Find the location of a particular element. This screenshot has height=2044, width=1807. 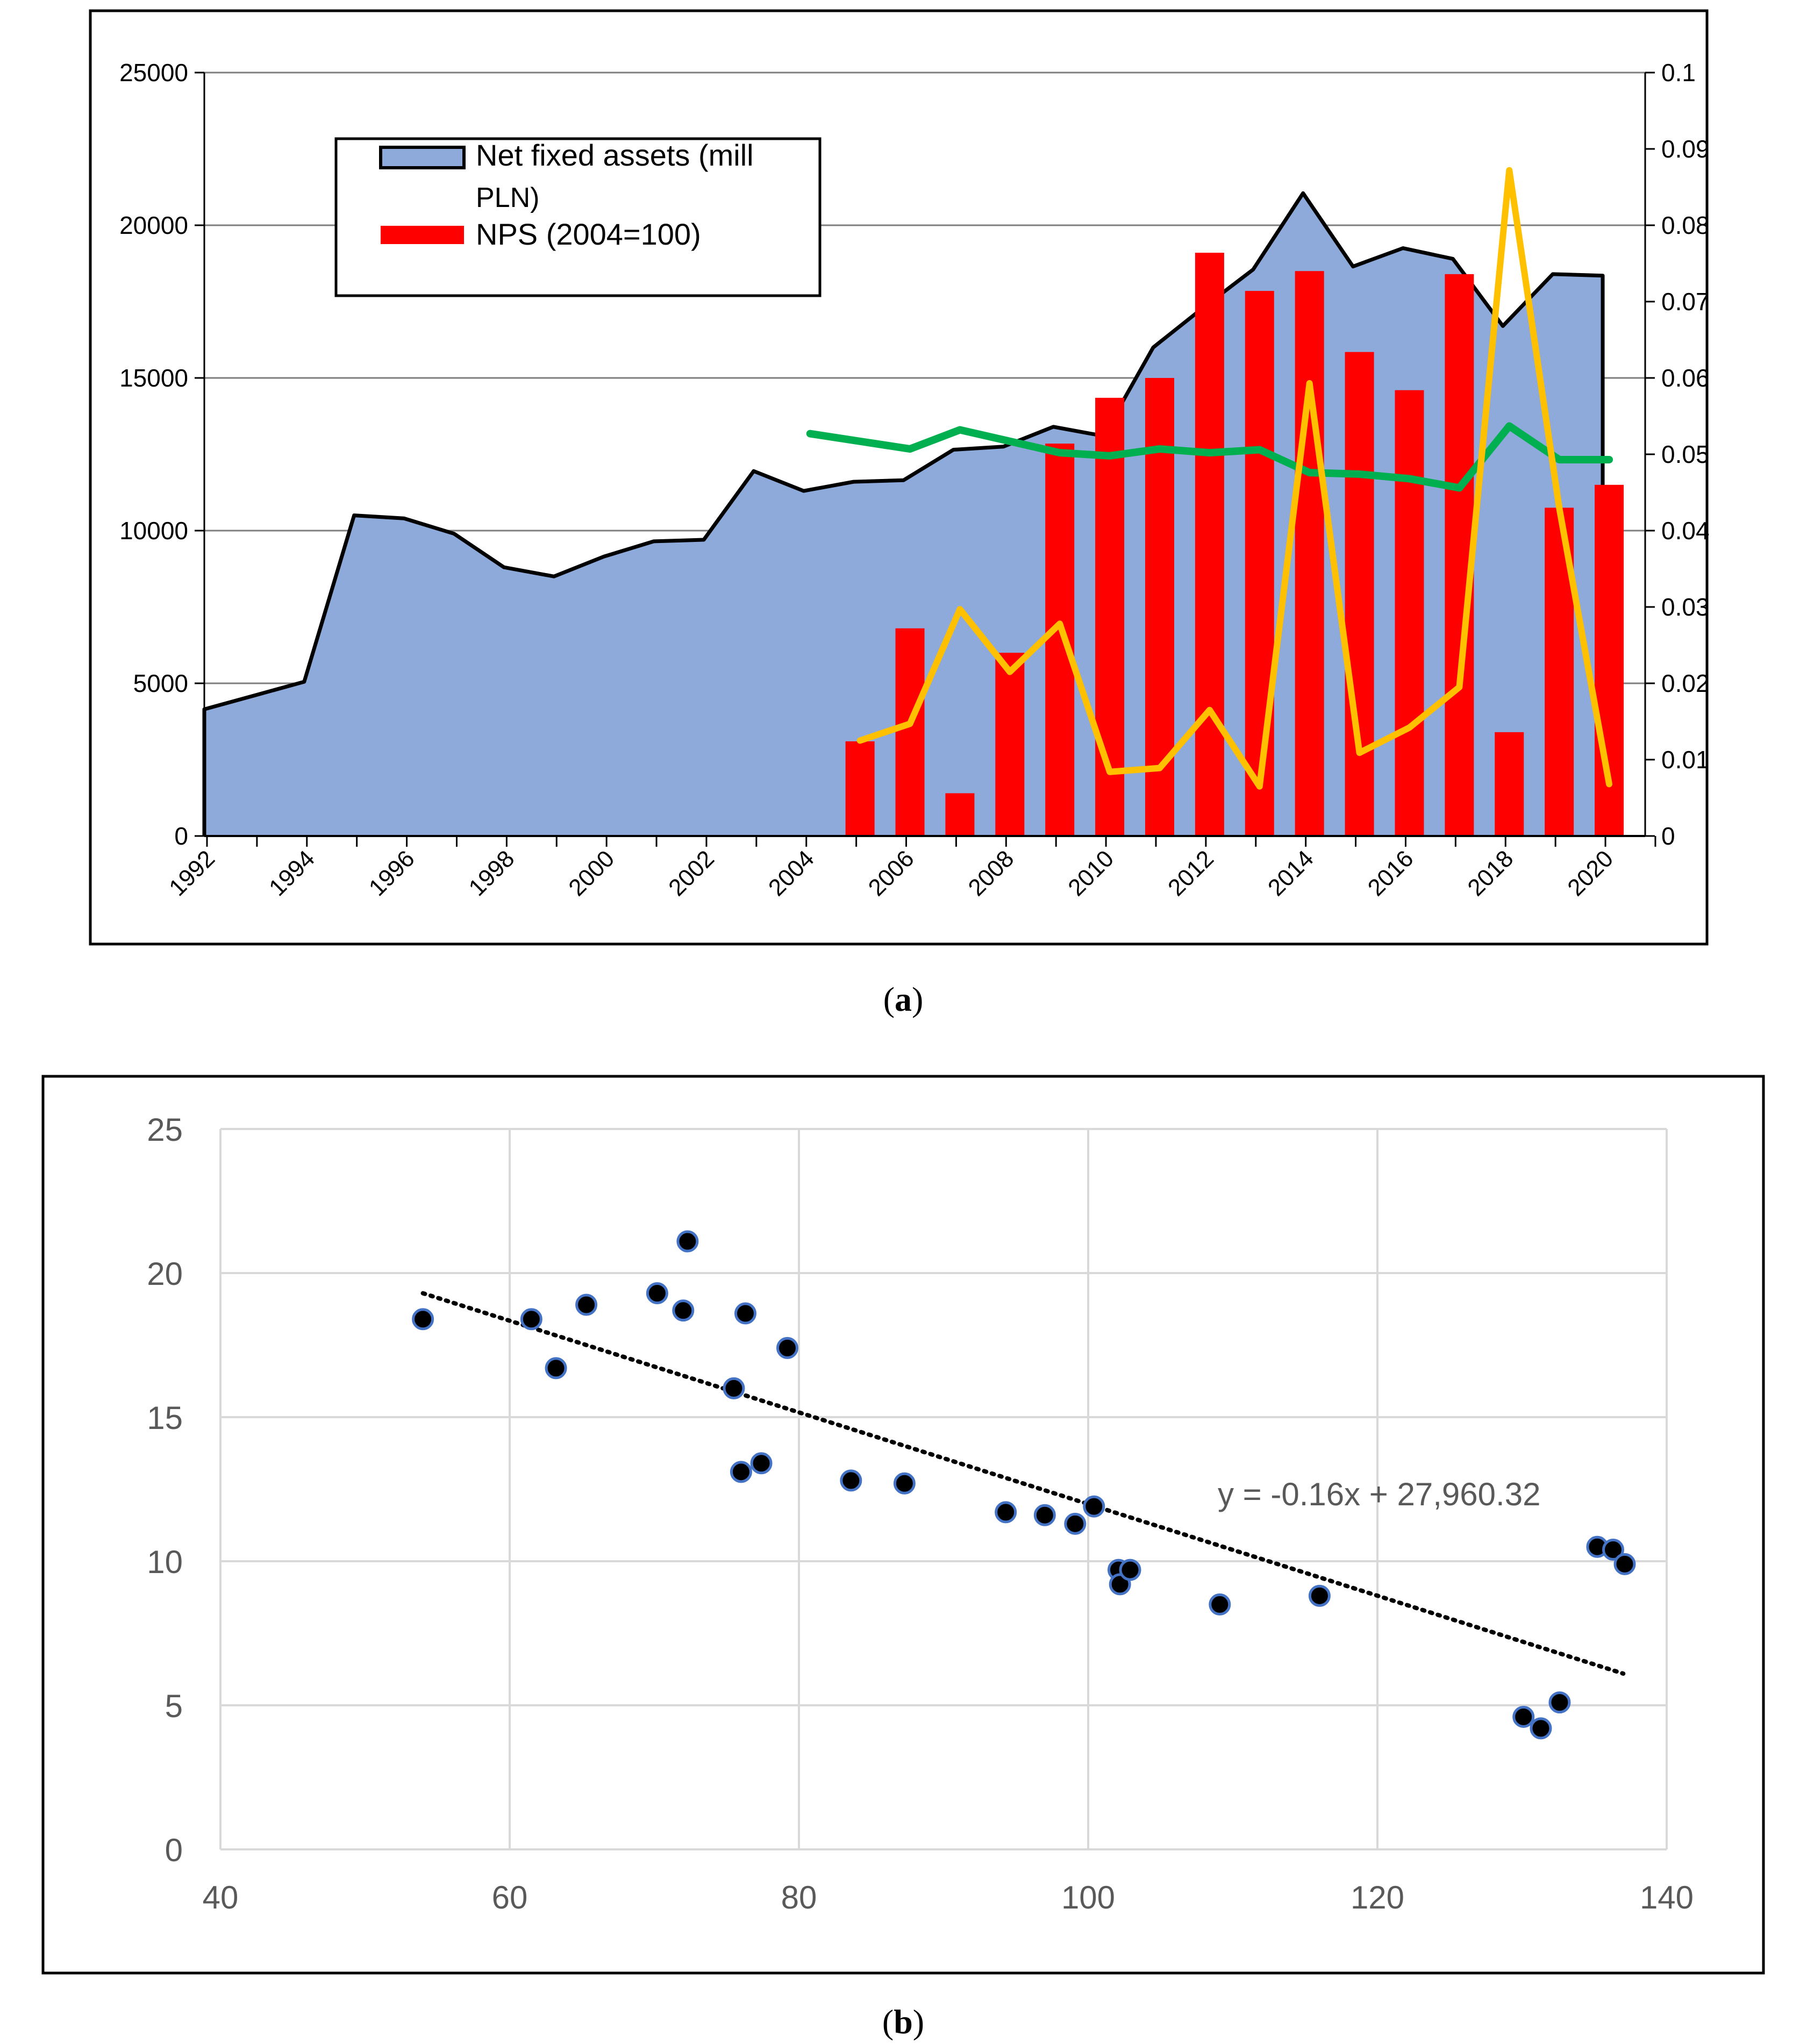

left-tick-label: 10000 is located at coordinates (153, 531).